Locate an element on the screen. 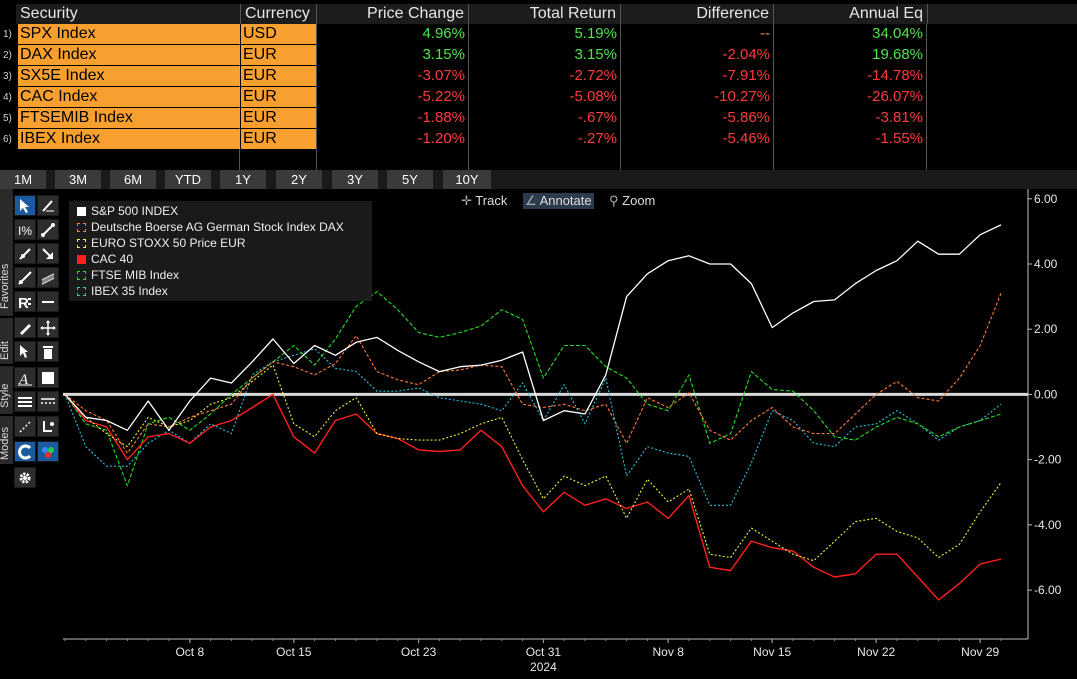 This screenshot has width=1077, height=679. period-5y-button: 5Y is located at coordinates (411, 179).